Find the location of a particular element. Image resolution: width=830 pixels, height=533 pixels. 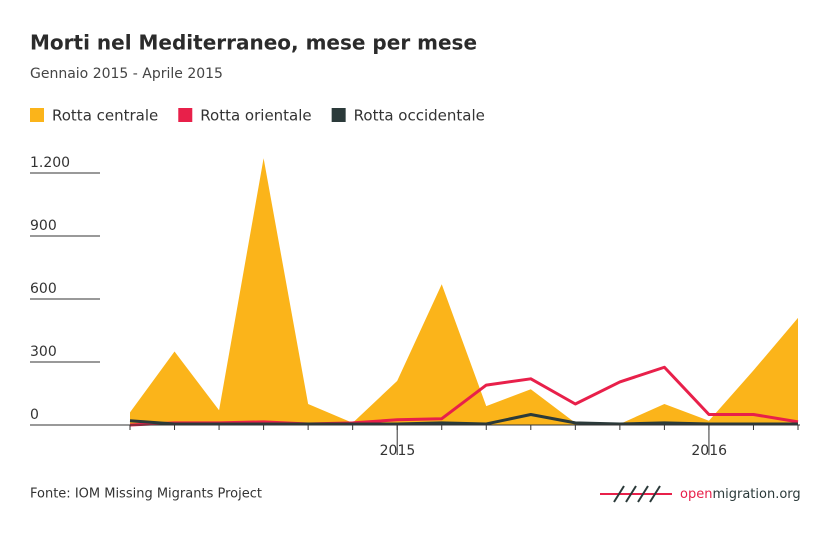

logo-icon is located at coordinates (636, 494).